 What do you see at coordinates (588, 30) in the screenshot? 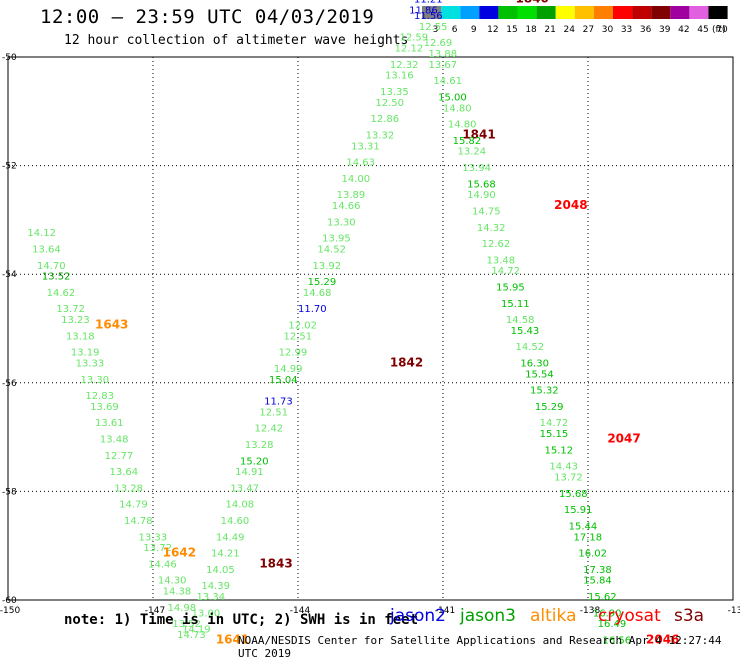
I see `legend-label: 27` at bounding box center [588, 30].